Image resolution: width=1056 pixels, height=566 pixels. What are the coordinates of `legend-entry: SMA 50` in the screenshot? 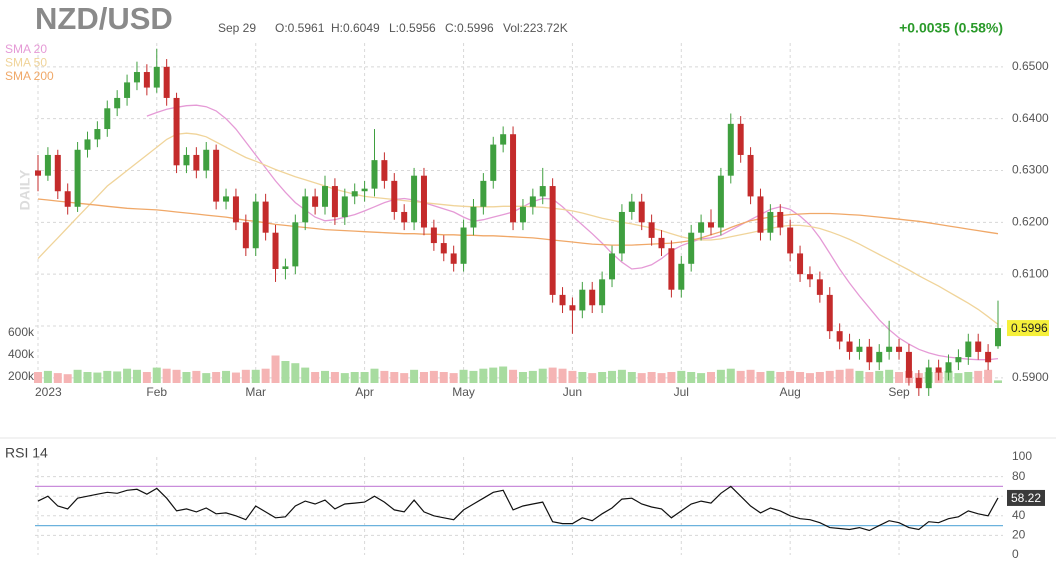 It's located at (26, 63).